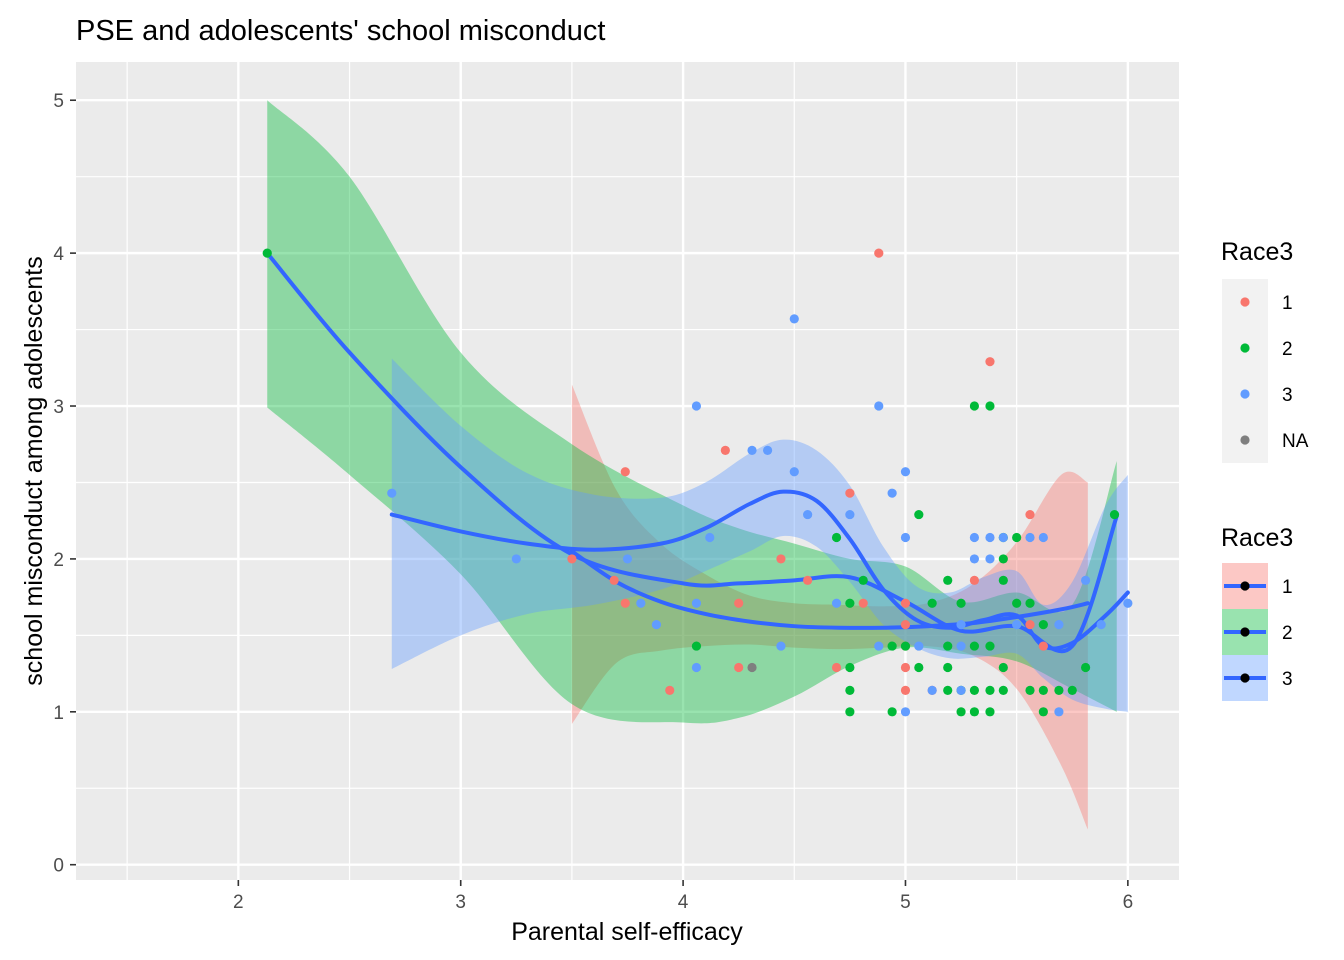  I want to click on legend-smooth-label: 2, so click(1287, 633).